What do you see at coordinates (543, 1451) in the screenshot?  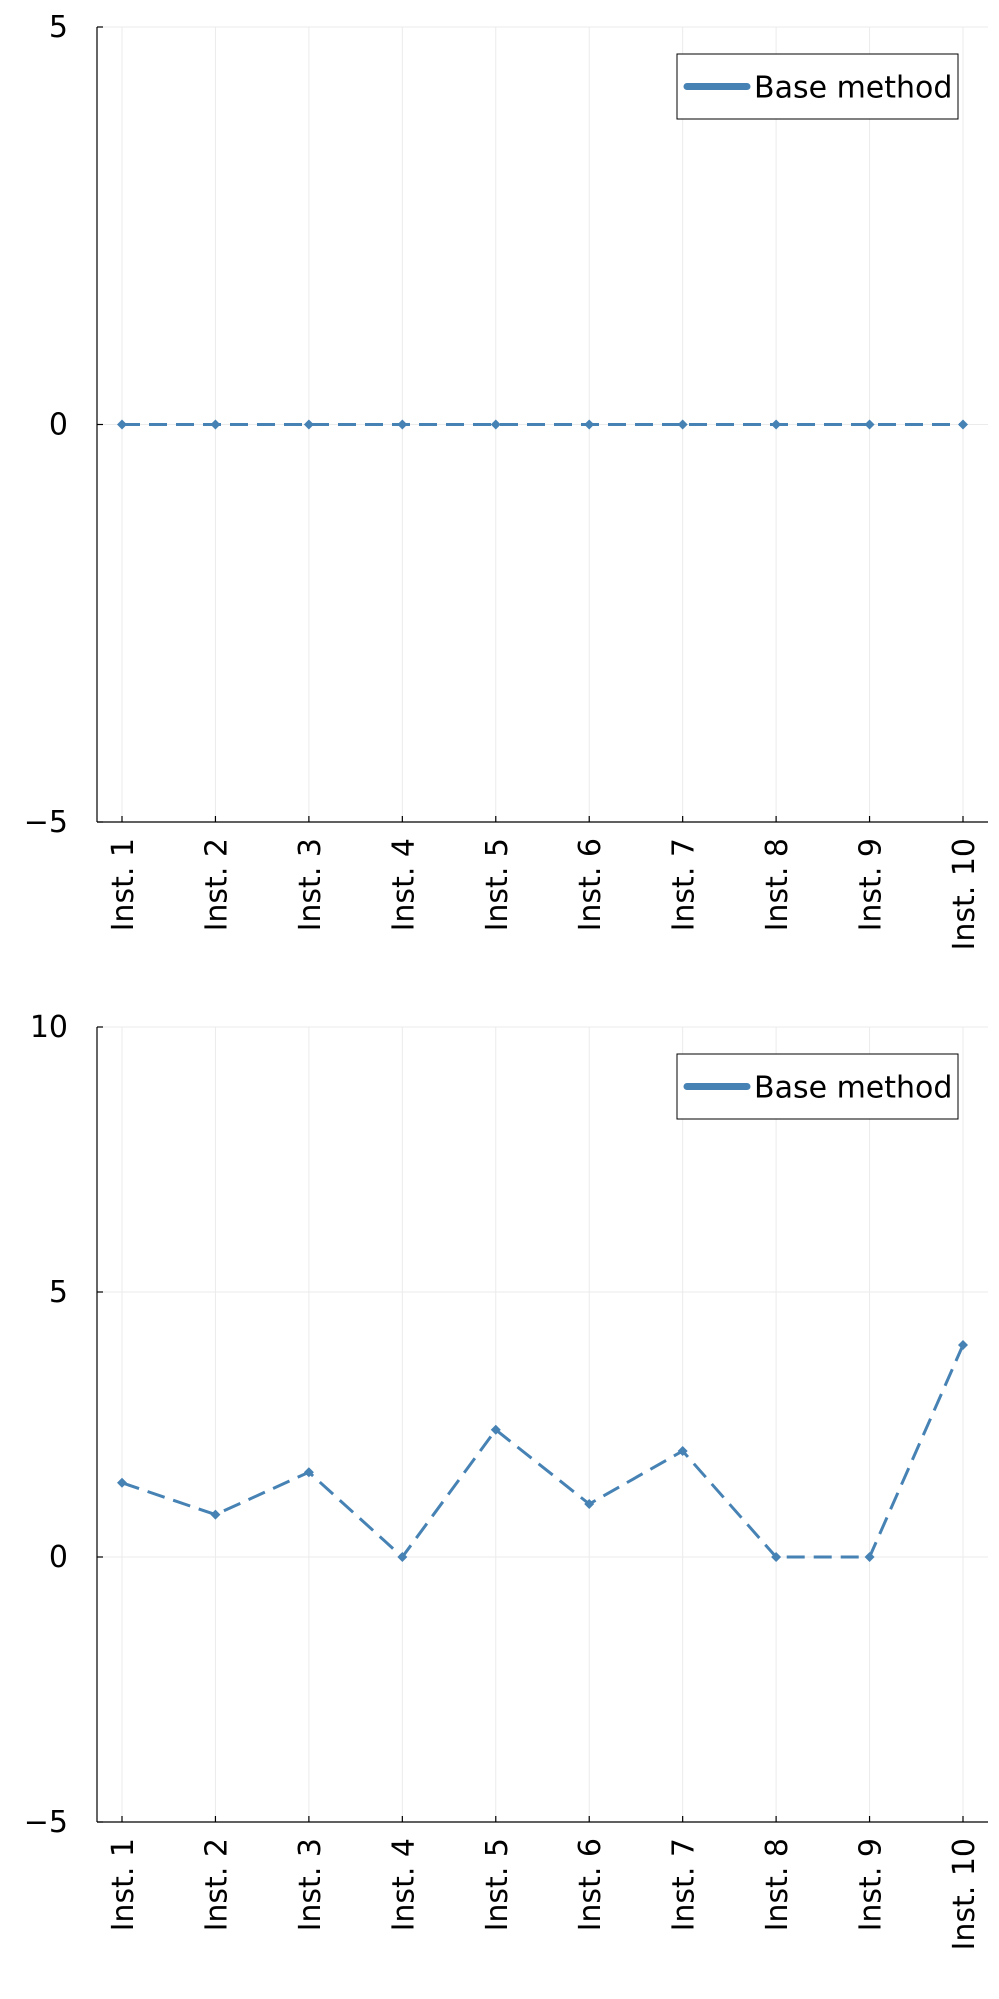 I see `series-line` at bounding box center [543, 1451].